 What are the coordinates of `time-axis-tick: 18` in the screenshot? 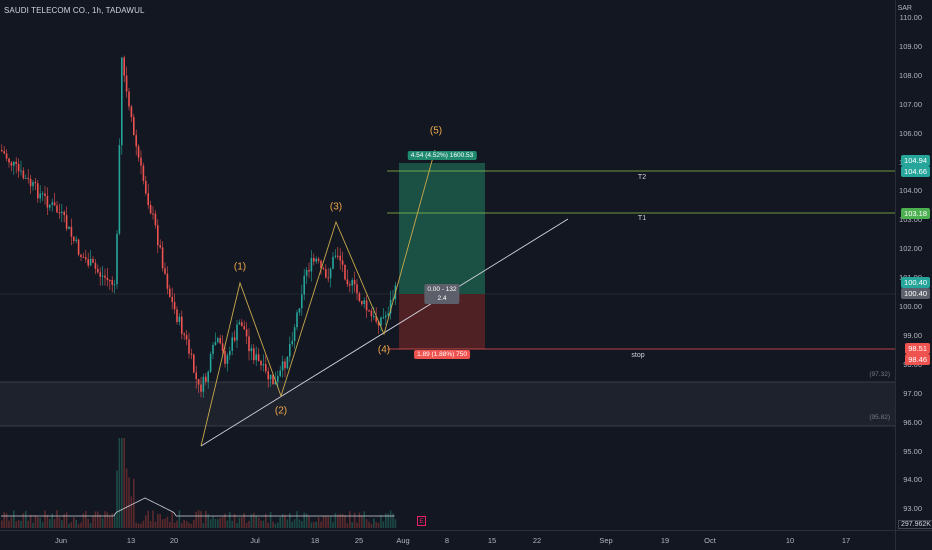 It's located at (315, 540).